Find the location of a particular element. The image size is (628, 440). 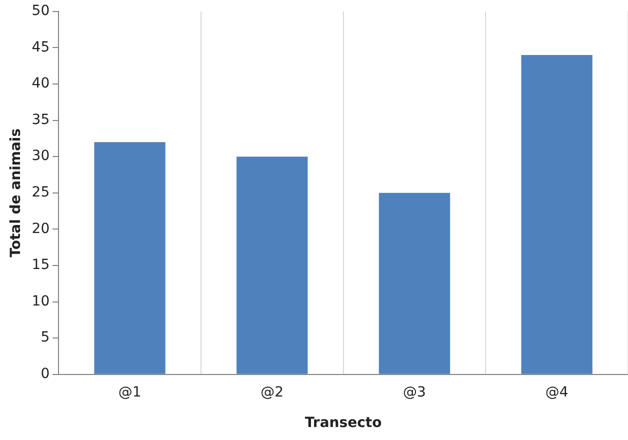

x-tick-label: @2 is located at coordinates (272, 392).